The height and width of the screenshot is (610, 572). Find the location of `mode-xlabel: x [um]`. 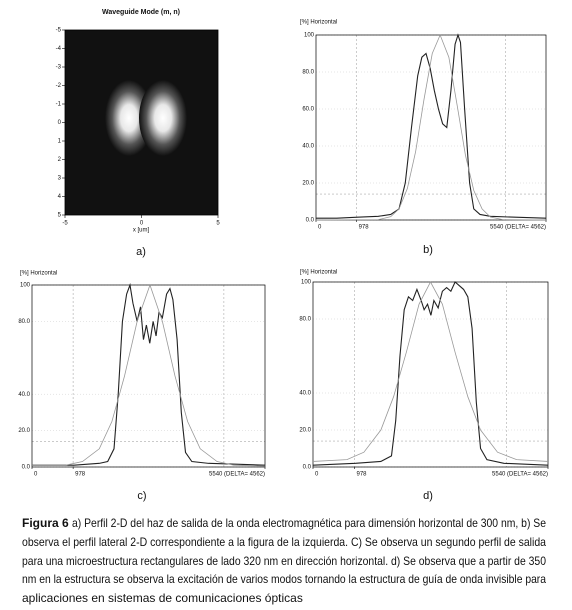

mode-xlabel: x [um] is located at coordinates (141, 231).